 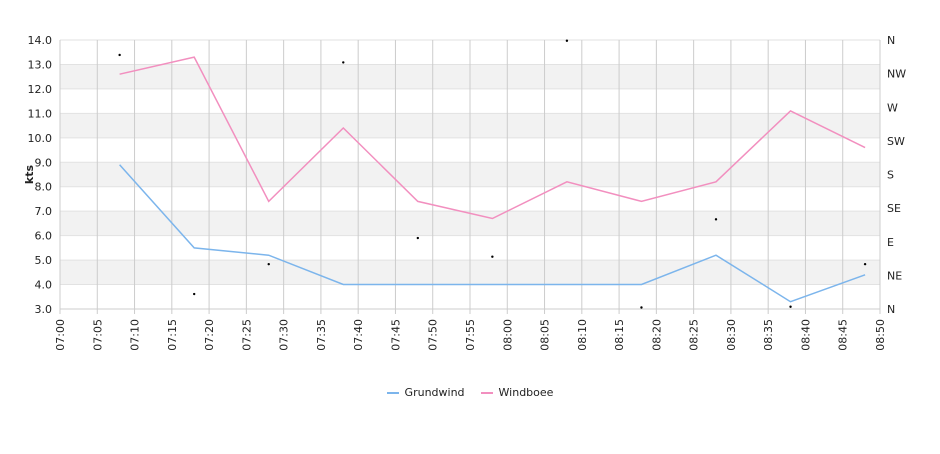 I want to click on x-tick-label: 08:30, so click(x=731, y=335).